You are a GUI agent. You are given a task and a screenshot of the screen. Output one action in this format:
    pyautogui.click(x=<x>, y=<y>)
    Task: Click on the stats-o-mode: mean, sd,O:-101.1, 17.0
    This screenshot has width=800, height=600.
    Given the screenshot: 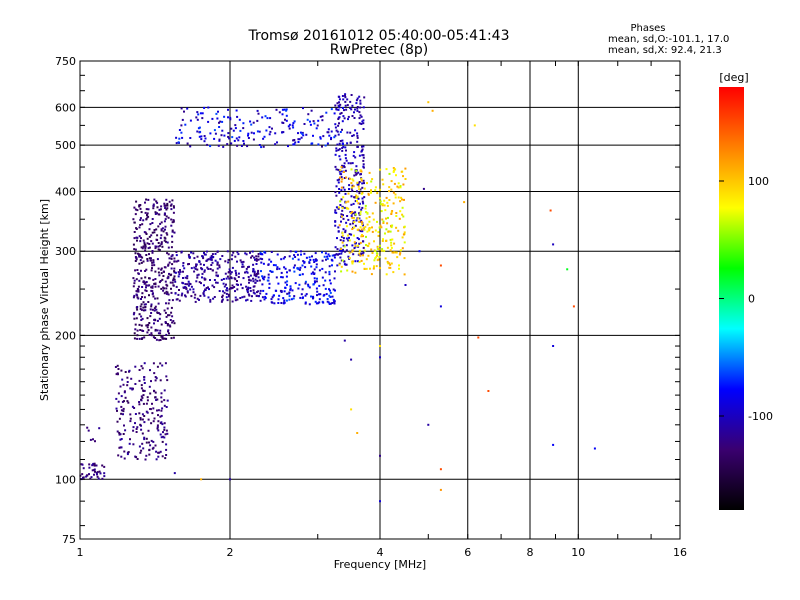 What is the action you would take?
    pyautogui.click(x=668, y=39)
    